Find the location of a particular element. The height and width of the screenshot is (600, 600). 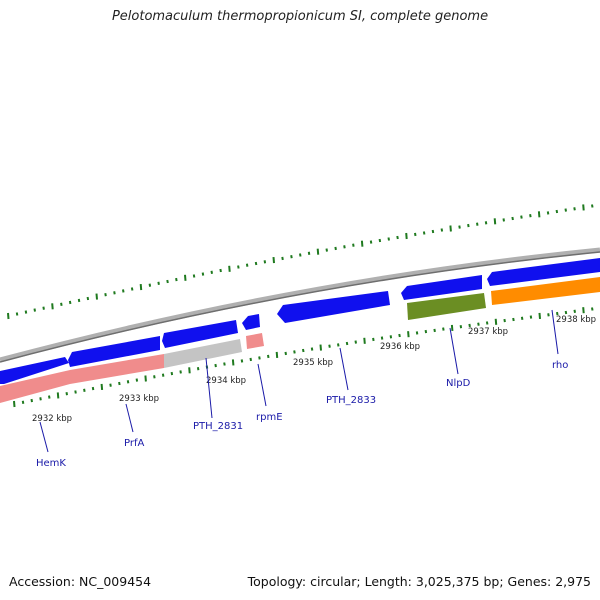

tick-label: 2936 kbp is located at coordinates (400, 347).